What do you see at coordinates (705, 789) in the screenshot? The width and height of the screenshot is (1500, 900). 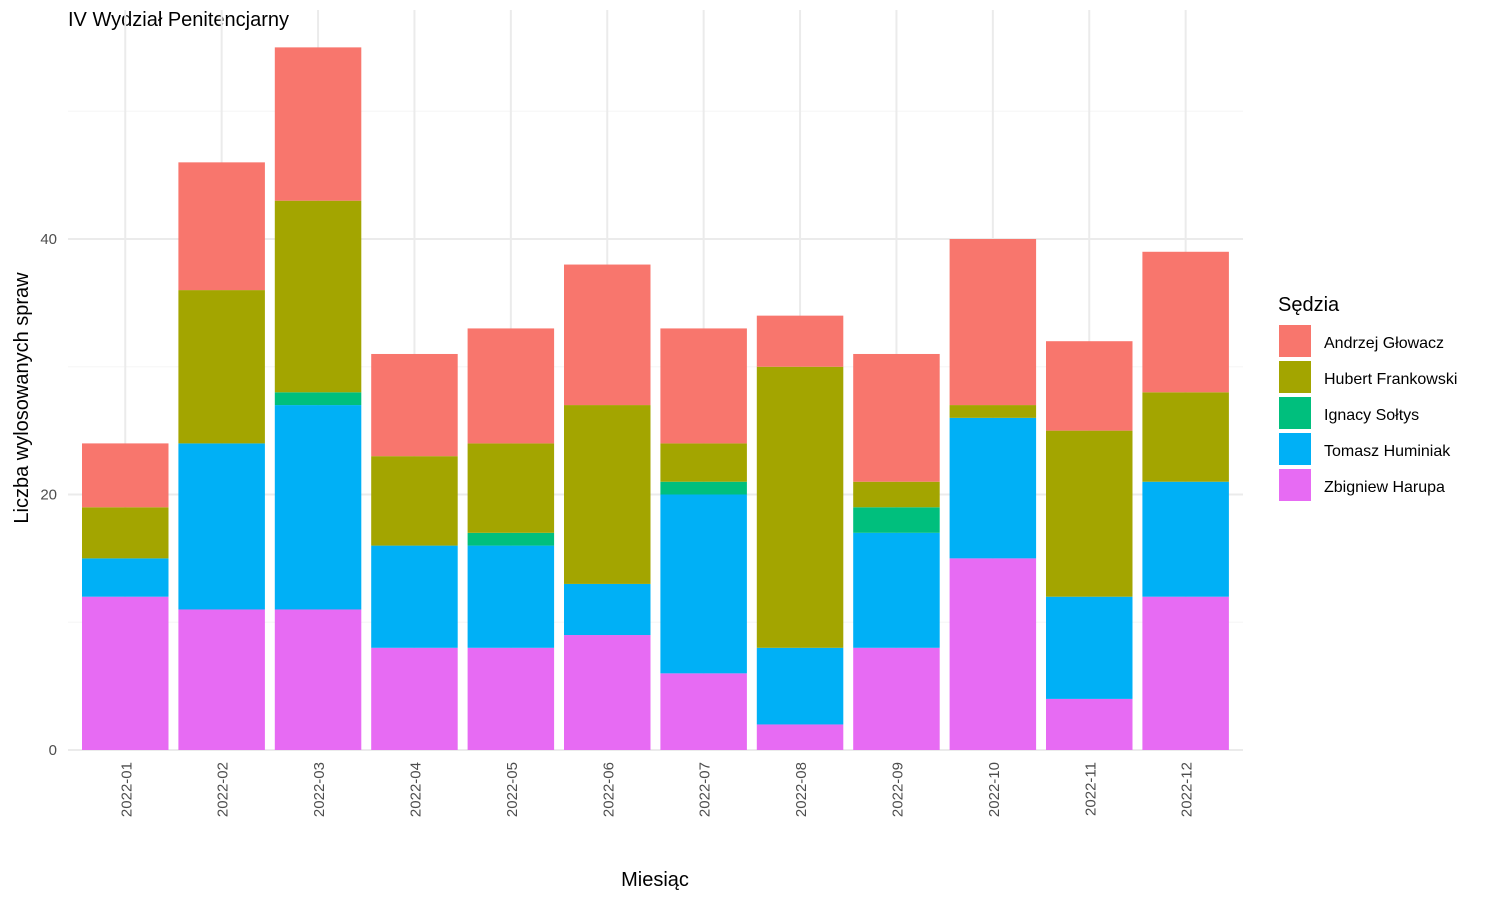 I see `x-tick-label: 2022-07` at bounding box center [705, 789].